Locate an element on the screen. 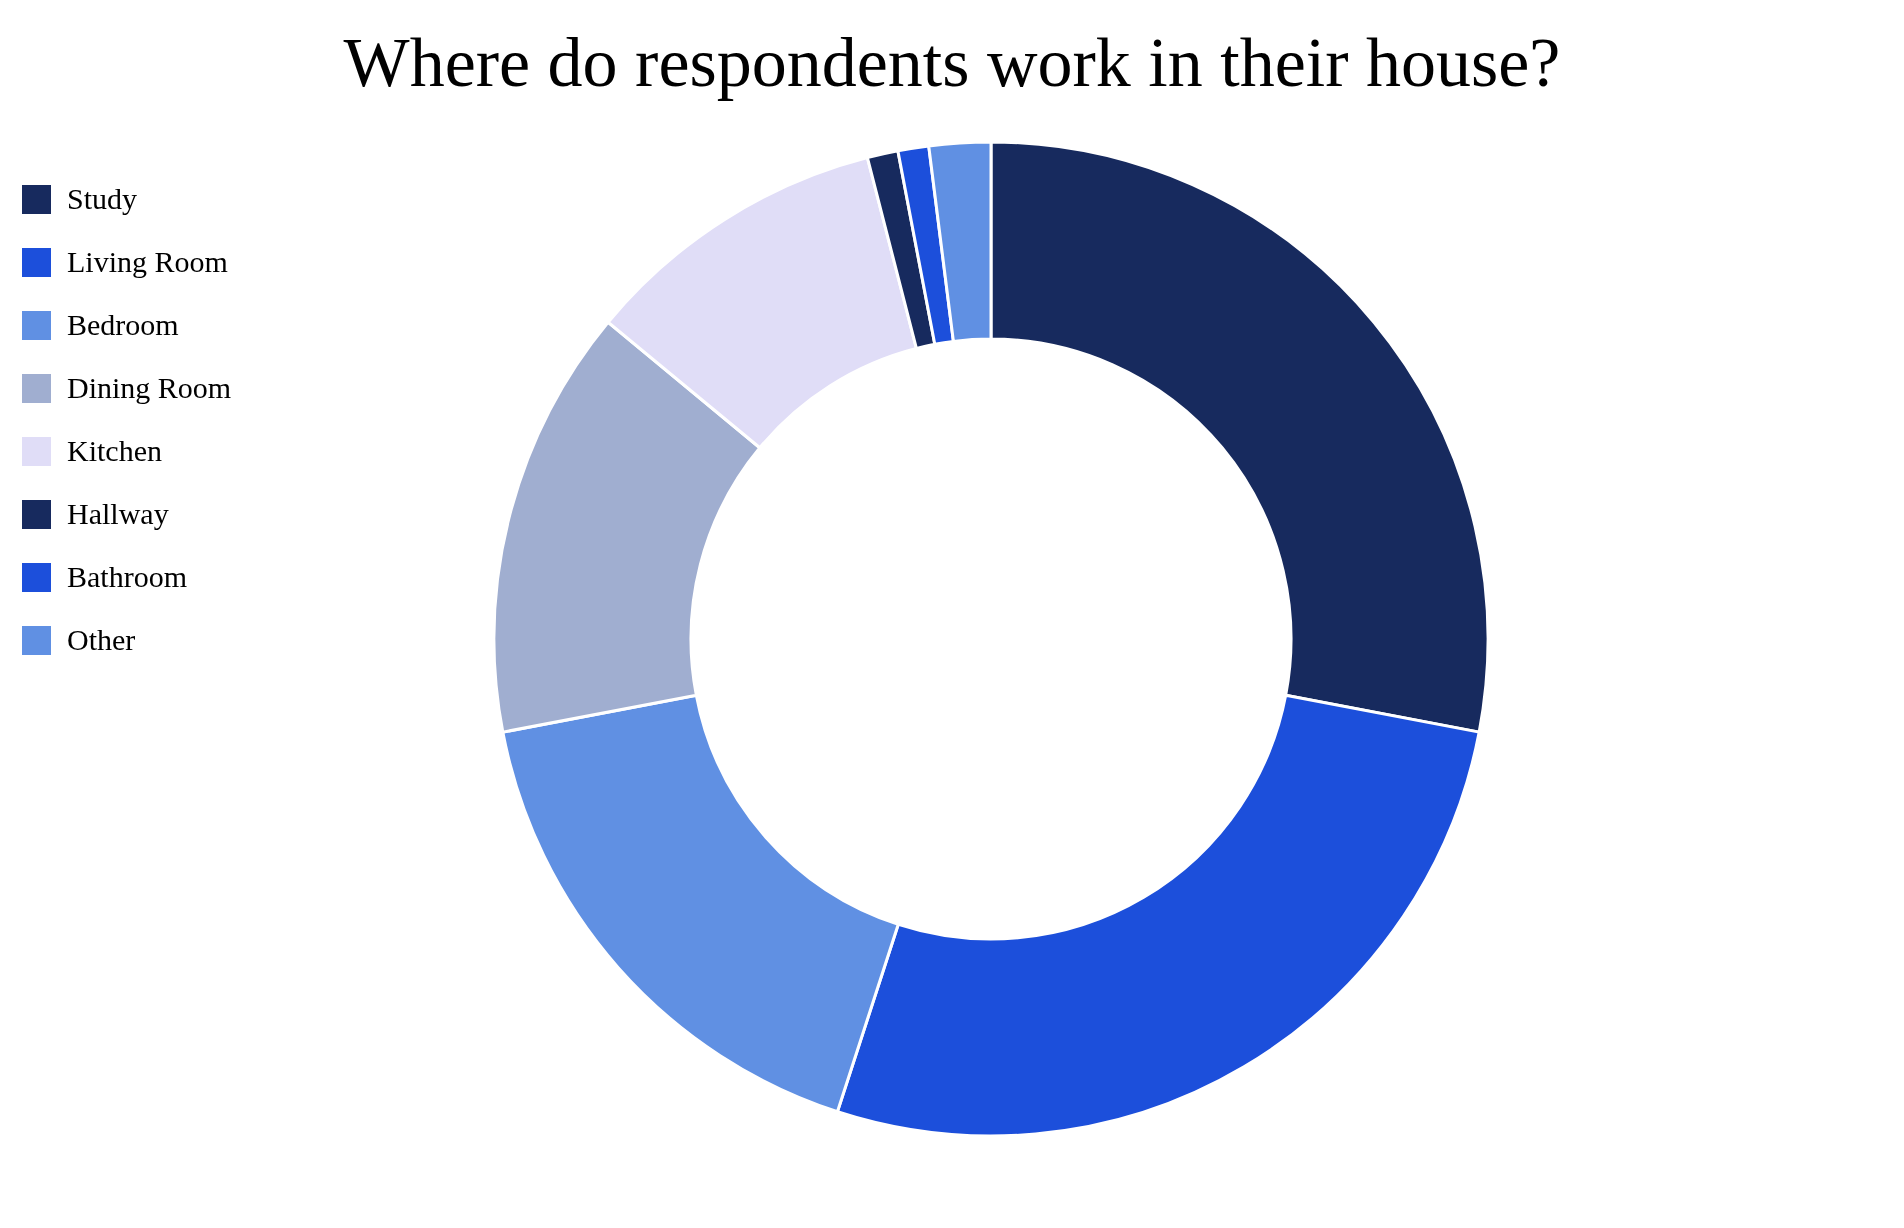 The width and height of the screenshot is (1904, 1228). legend-label: Living Room is located at coordinates (147, 261).